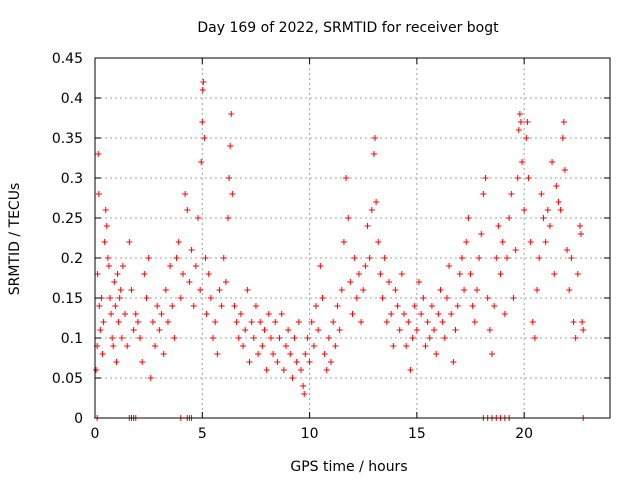 The width and height of the screenshot is (640, 480). Describe the element at coordinates (15, 239) in the screenshot. I see `y-axis-label: SRMTID / TECUs` at that location.